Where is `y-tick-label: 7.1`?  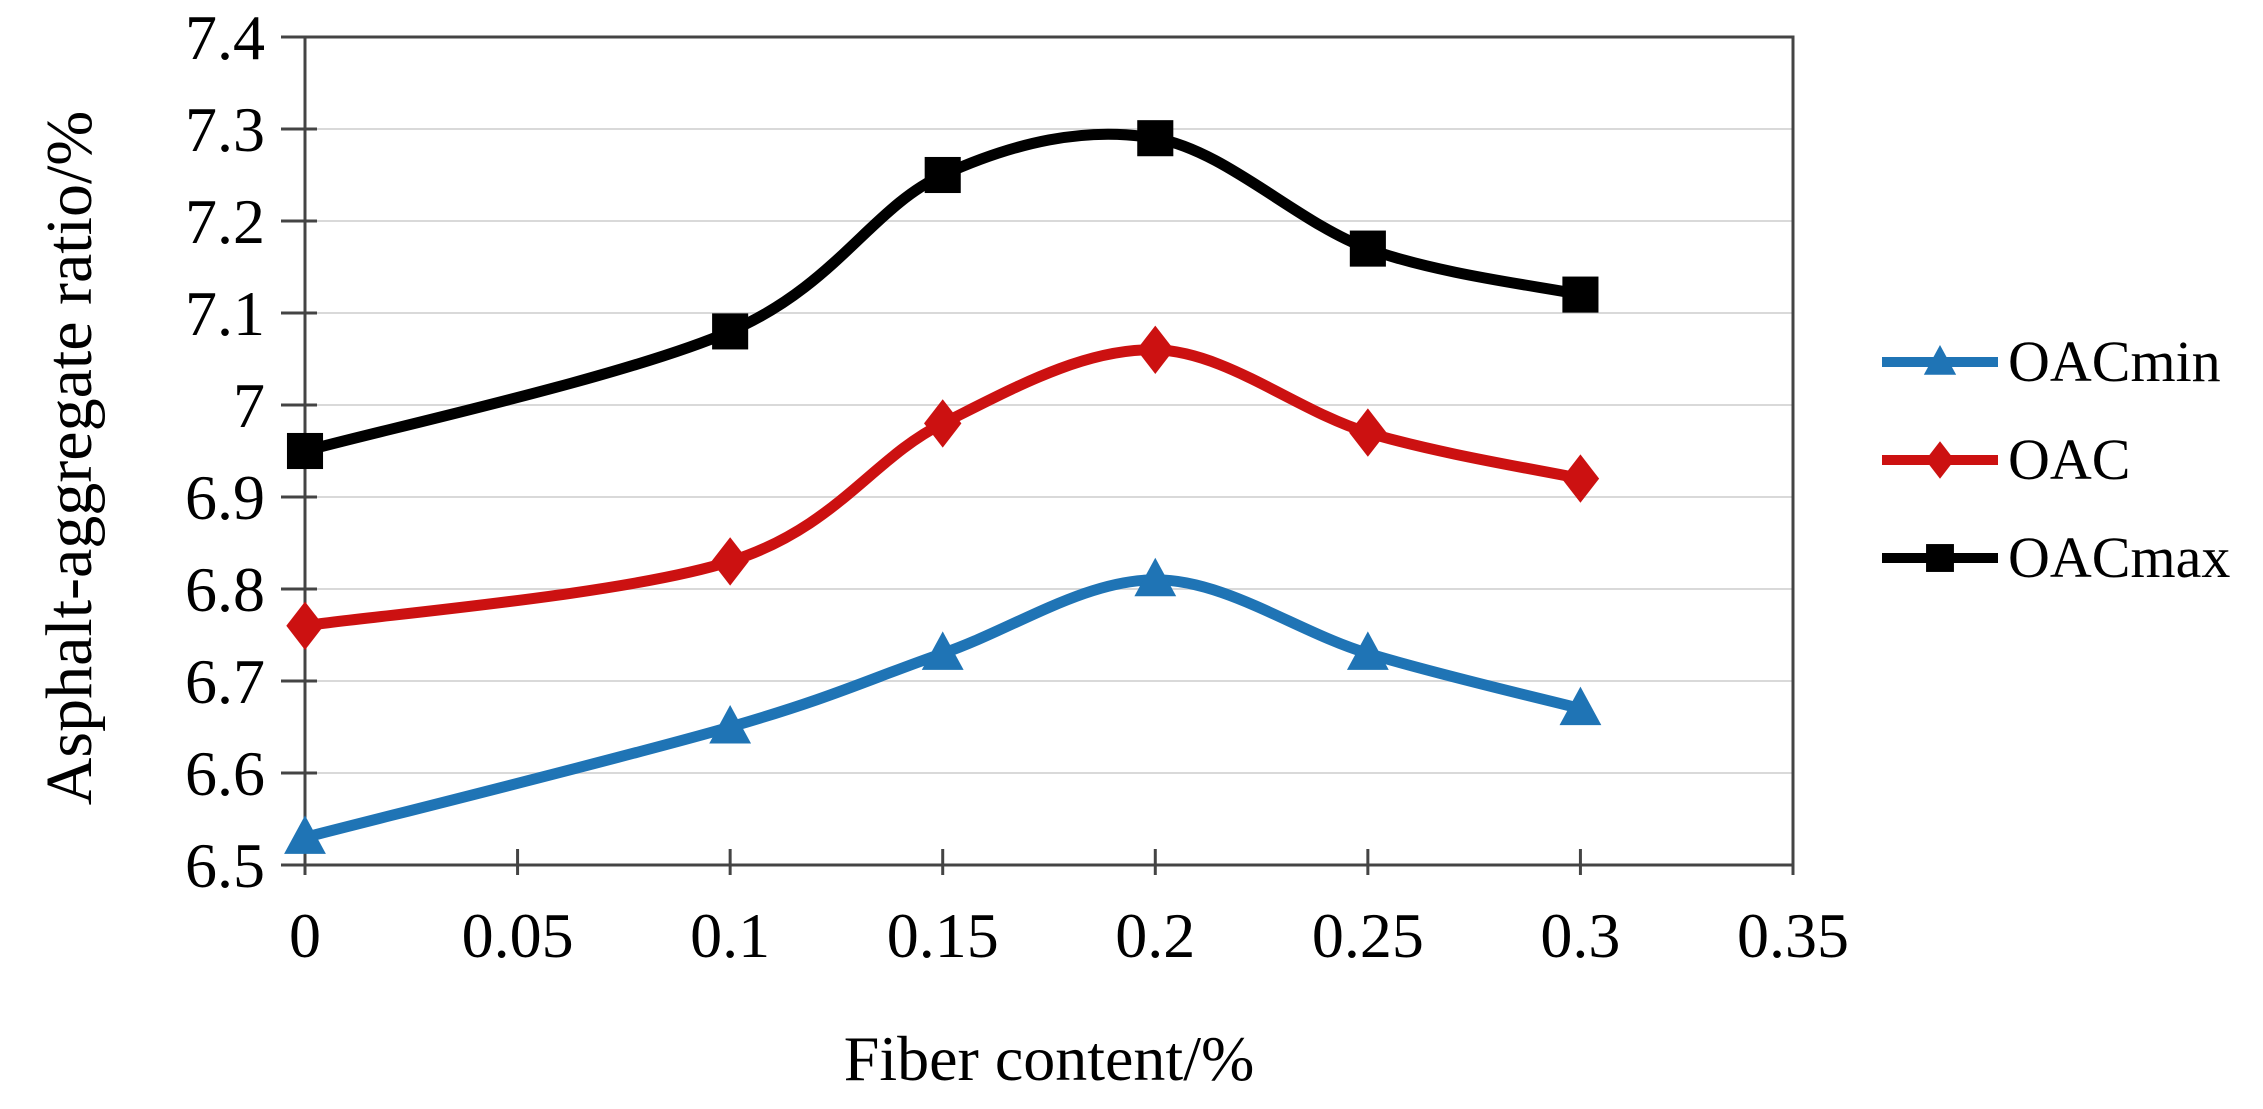
y-tick-label: 7.1 is located at coordinates (225, 313).